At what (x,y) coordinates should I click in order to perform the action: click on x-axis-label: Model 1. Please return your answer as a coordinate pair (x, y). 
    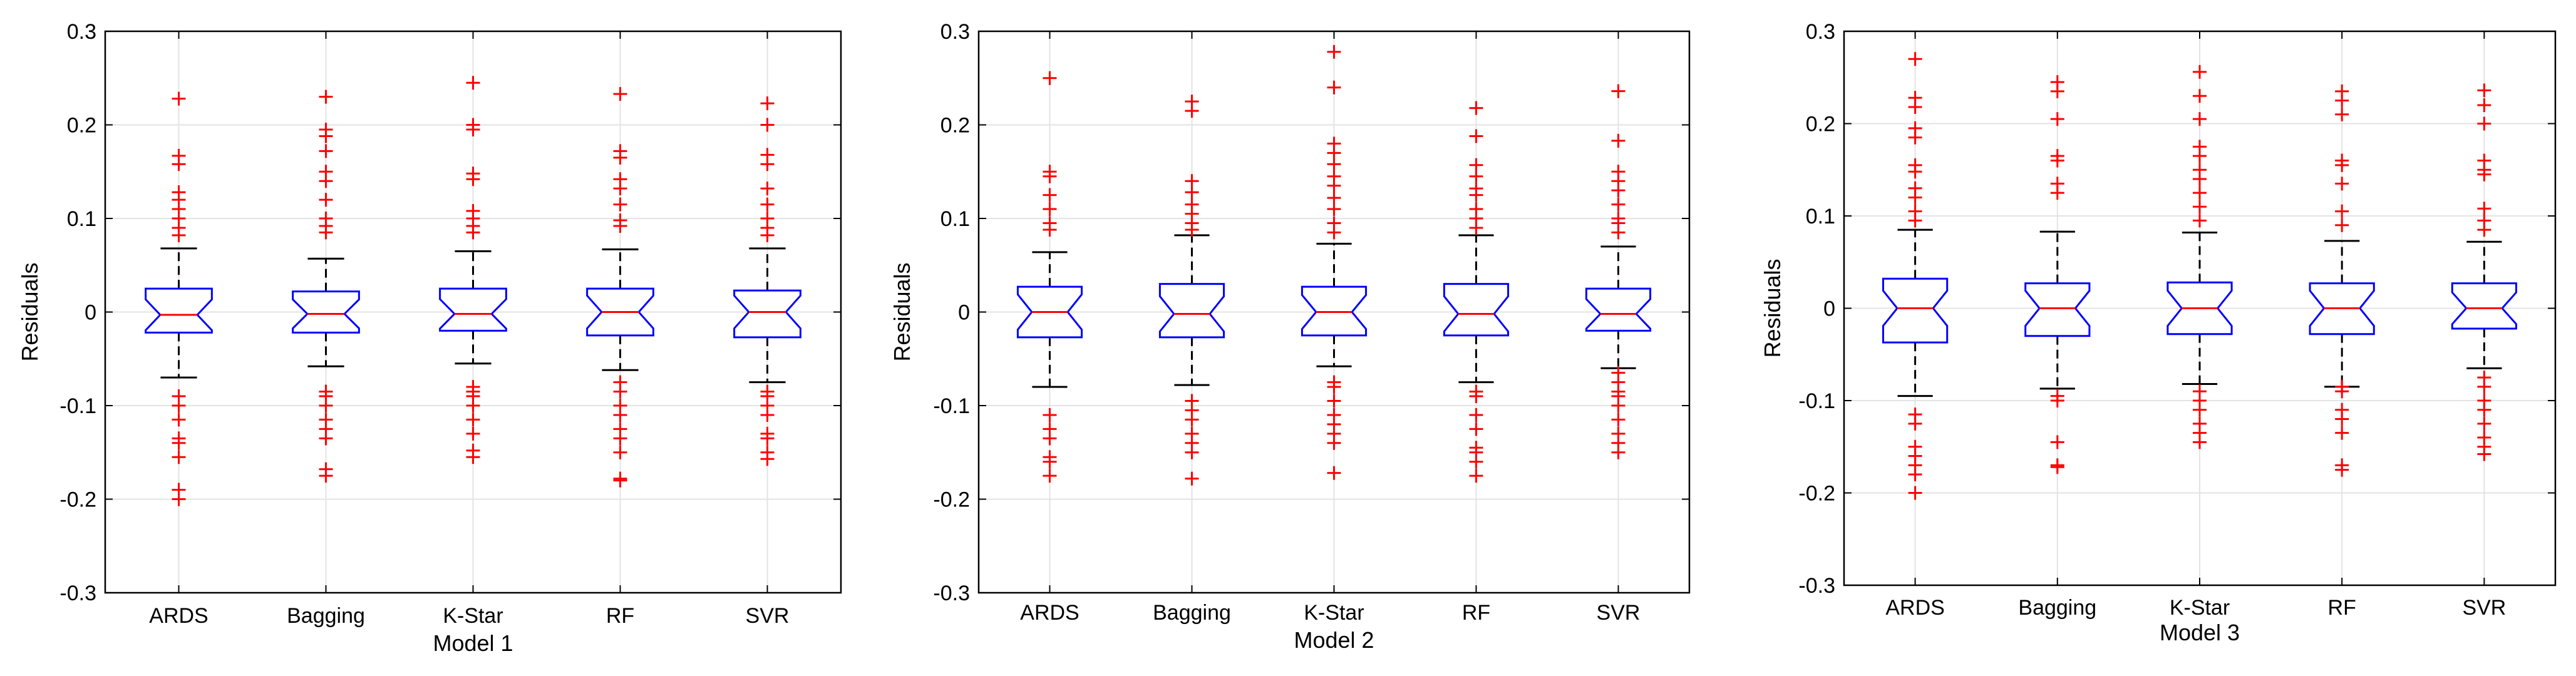
    Looking at the image, I should click on (473, 643).